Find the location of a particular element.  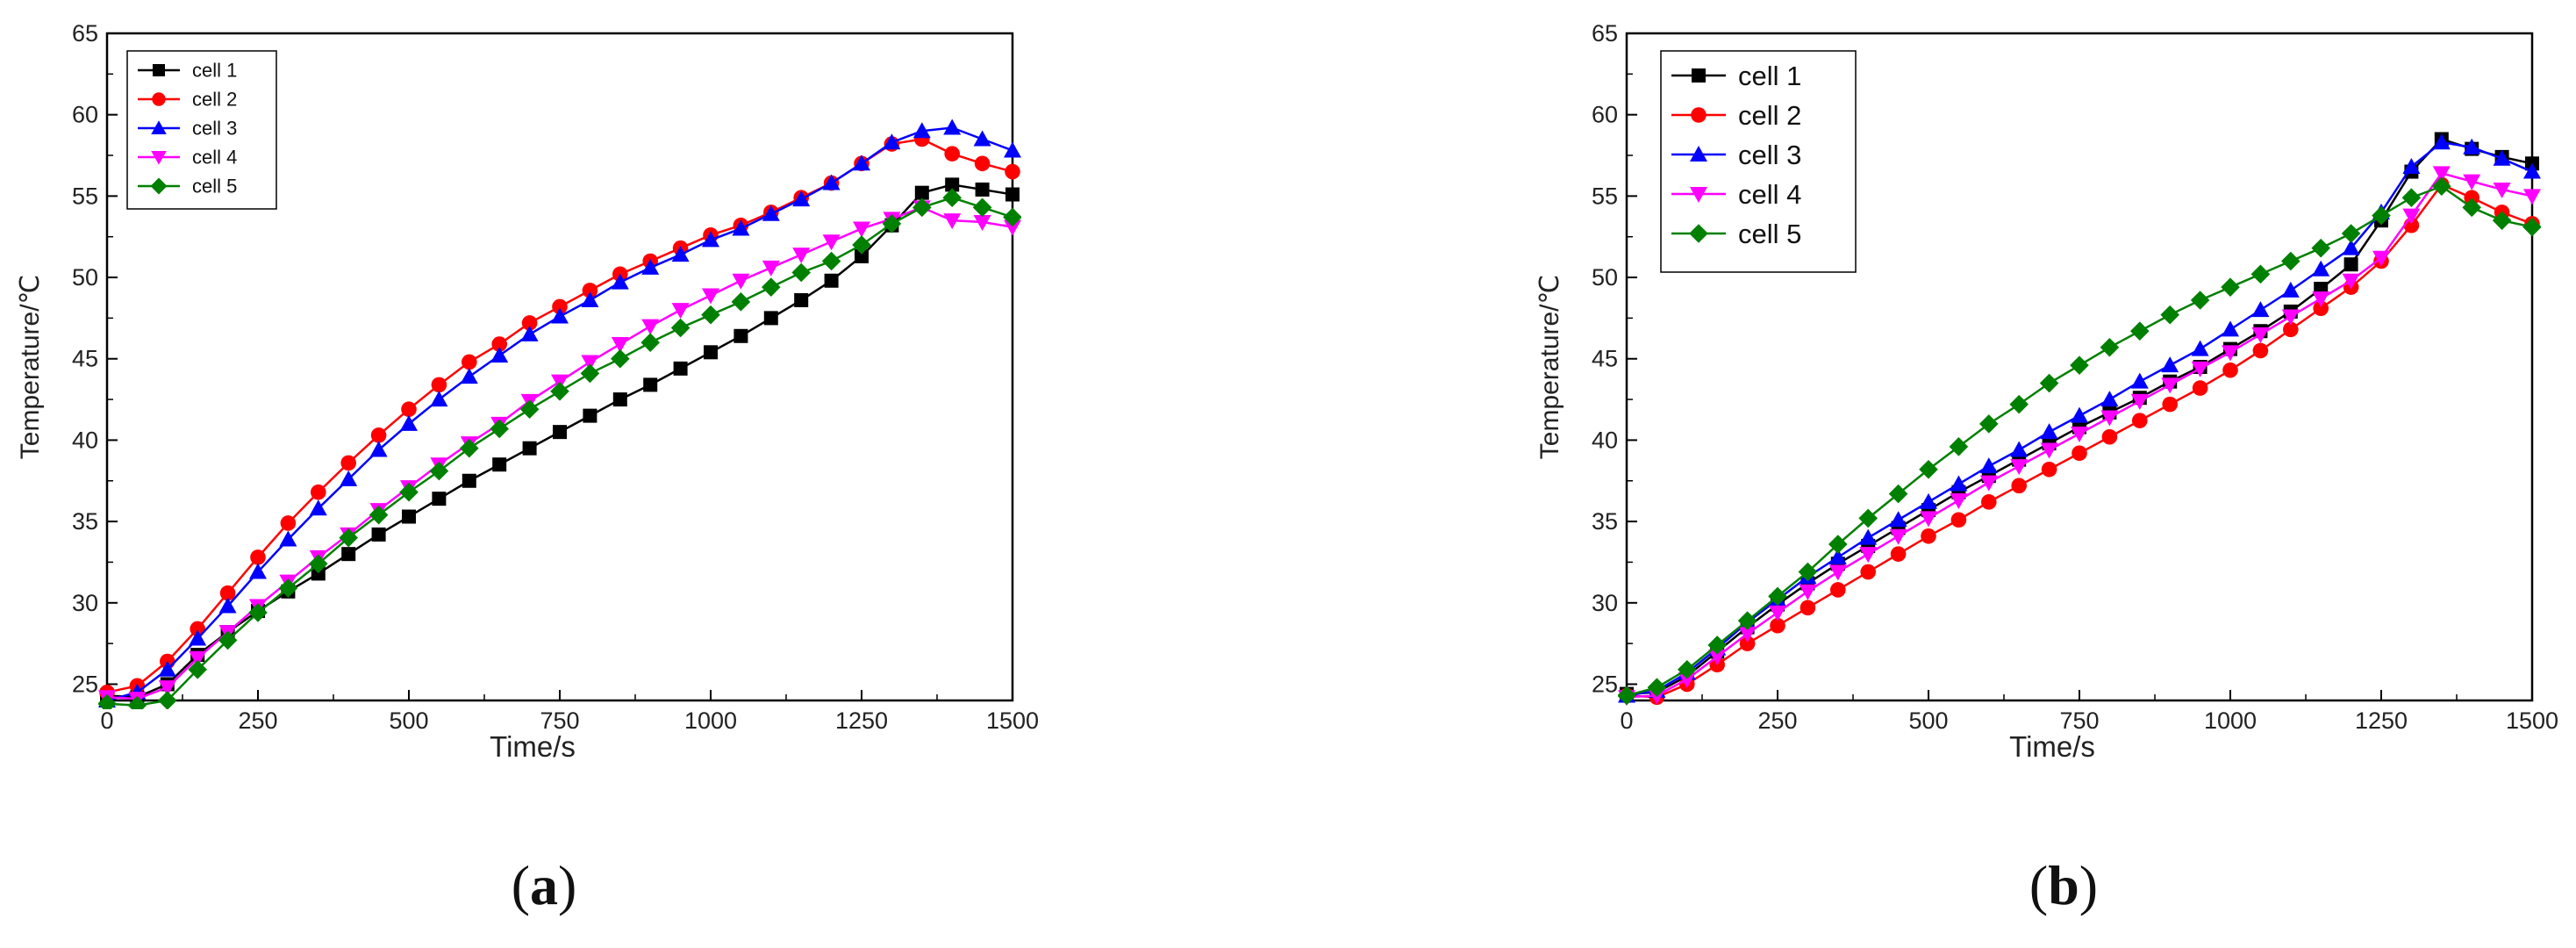

x-tick-label: 1500 is located at coordinates (1012, 721).